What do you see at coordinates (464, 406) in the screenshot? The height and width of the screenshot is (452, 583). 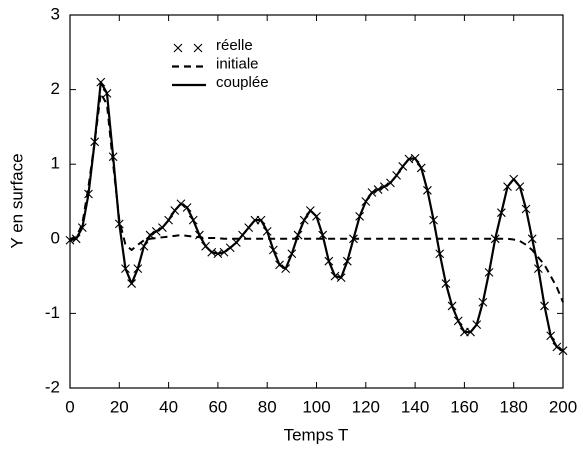 I see `x-tick-label: 160` at bounding box center [464, 406].